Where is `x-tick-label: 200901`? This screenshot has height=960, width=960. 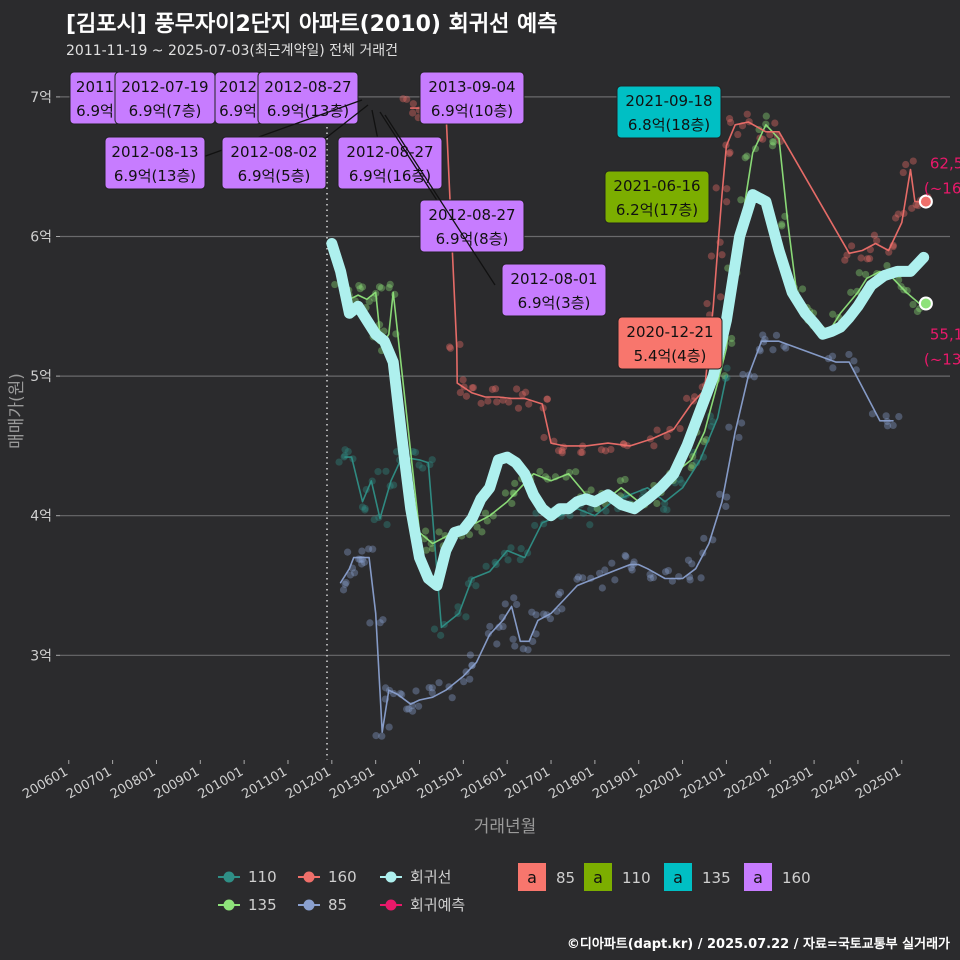 x-tick-label: 200901 is located at coordinates (177, 783).